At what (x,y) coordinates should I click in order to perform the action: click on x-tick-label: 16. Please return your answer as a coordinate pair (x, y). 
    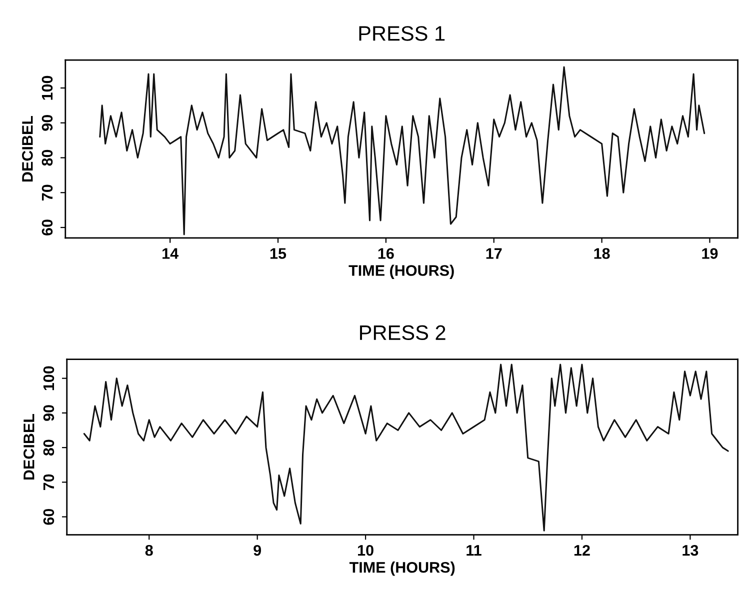
    Looking at the image, I should click on (386, 253).